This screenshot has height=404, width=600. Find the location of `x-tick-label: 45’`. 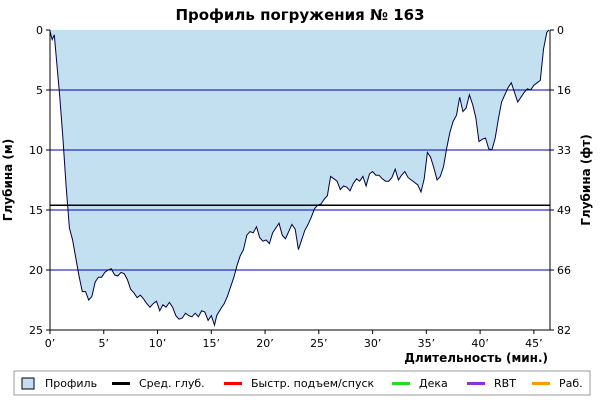

x-tick-label: 45’ is located at coordinates (534, 343).